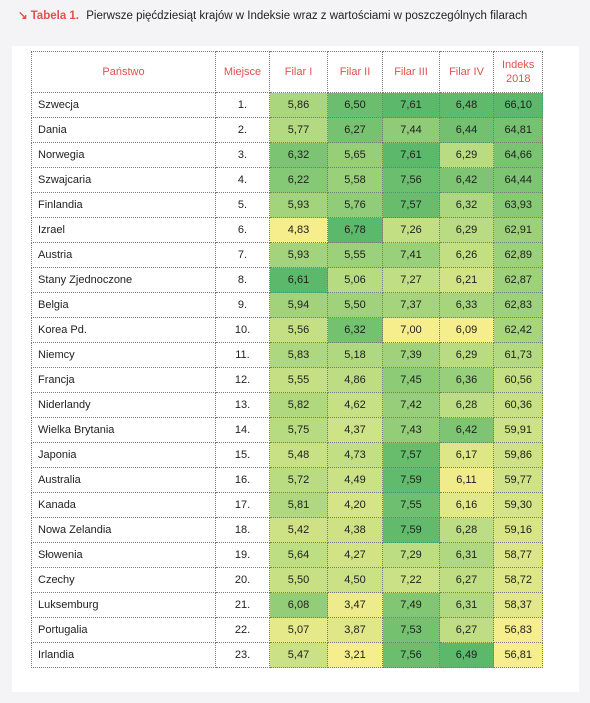 Image resolution: width=590 pixels, height=703 pixels. I want to click on cell-pillar-2: 5,06, so click(355, 280).